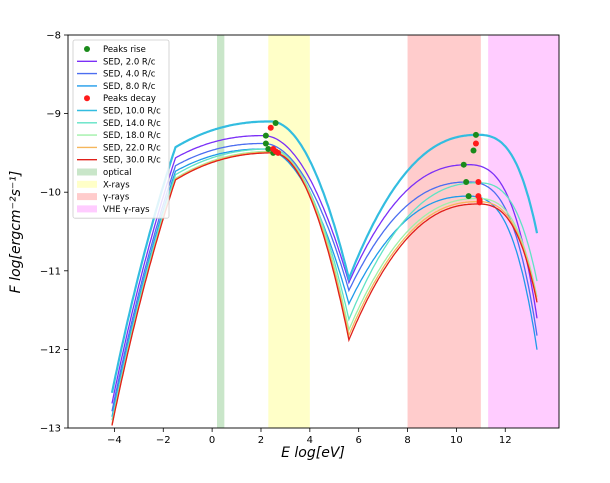  Describe the element at coordinates (50, 350) in the screenshot. I see `y-tick-label: −12` at that location.